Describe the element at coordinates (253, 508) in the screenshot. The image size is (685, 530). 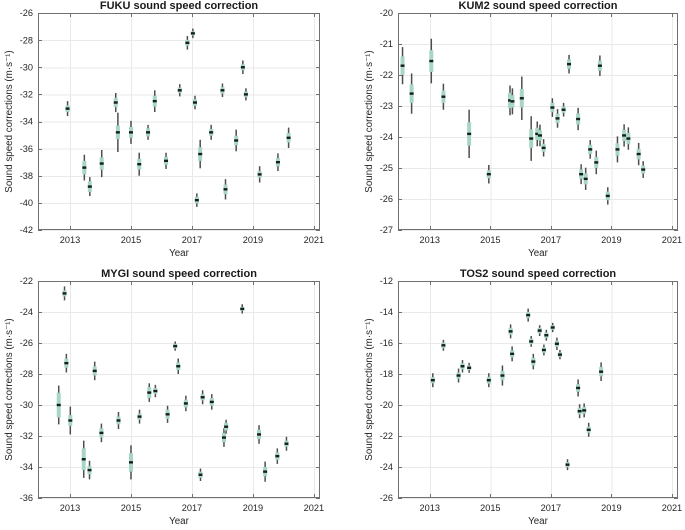
I see `x-tick-label: 2019` at that location.